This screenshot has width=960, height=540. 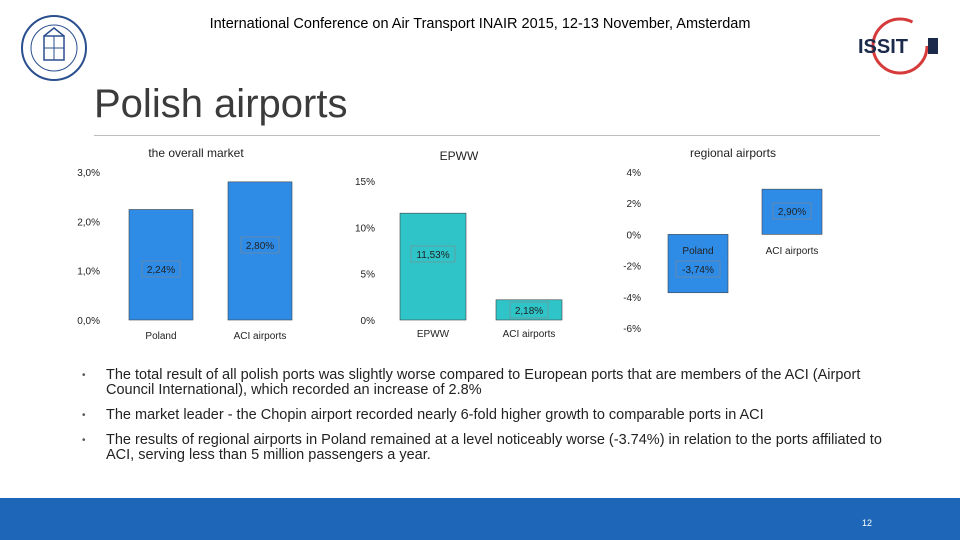 What do you see at coordinates (480, 519) in the screenshot?
I see `footer-bar` at bounding box center [480, 519].